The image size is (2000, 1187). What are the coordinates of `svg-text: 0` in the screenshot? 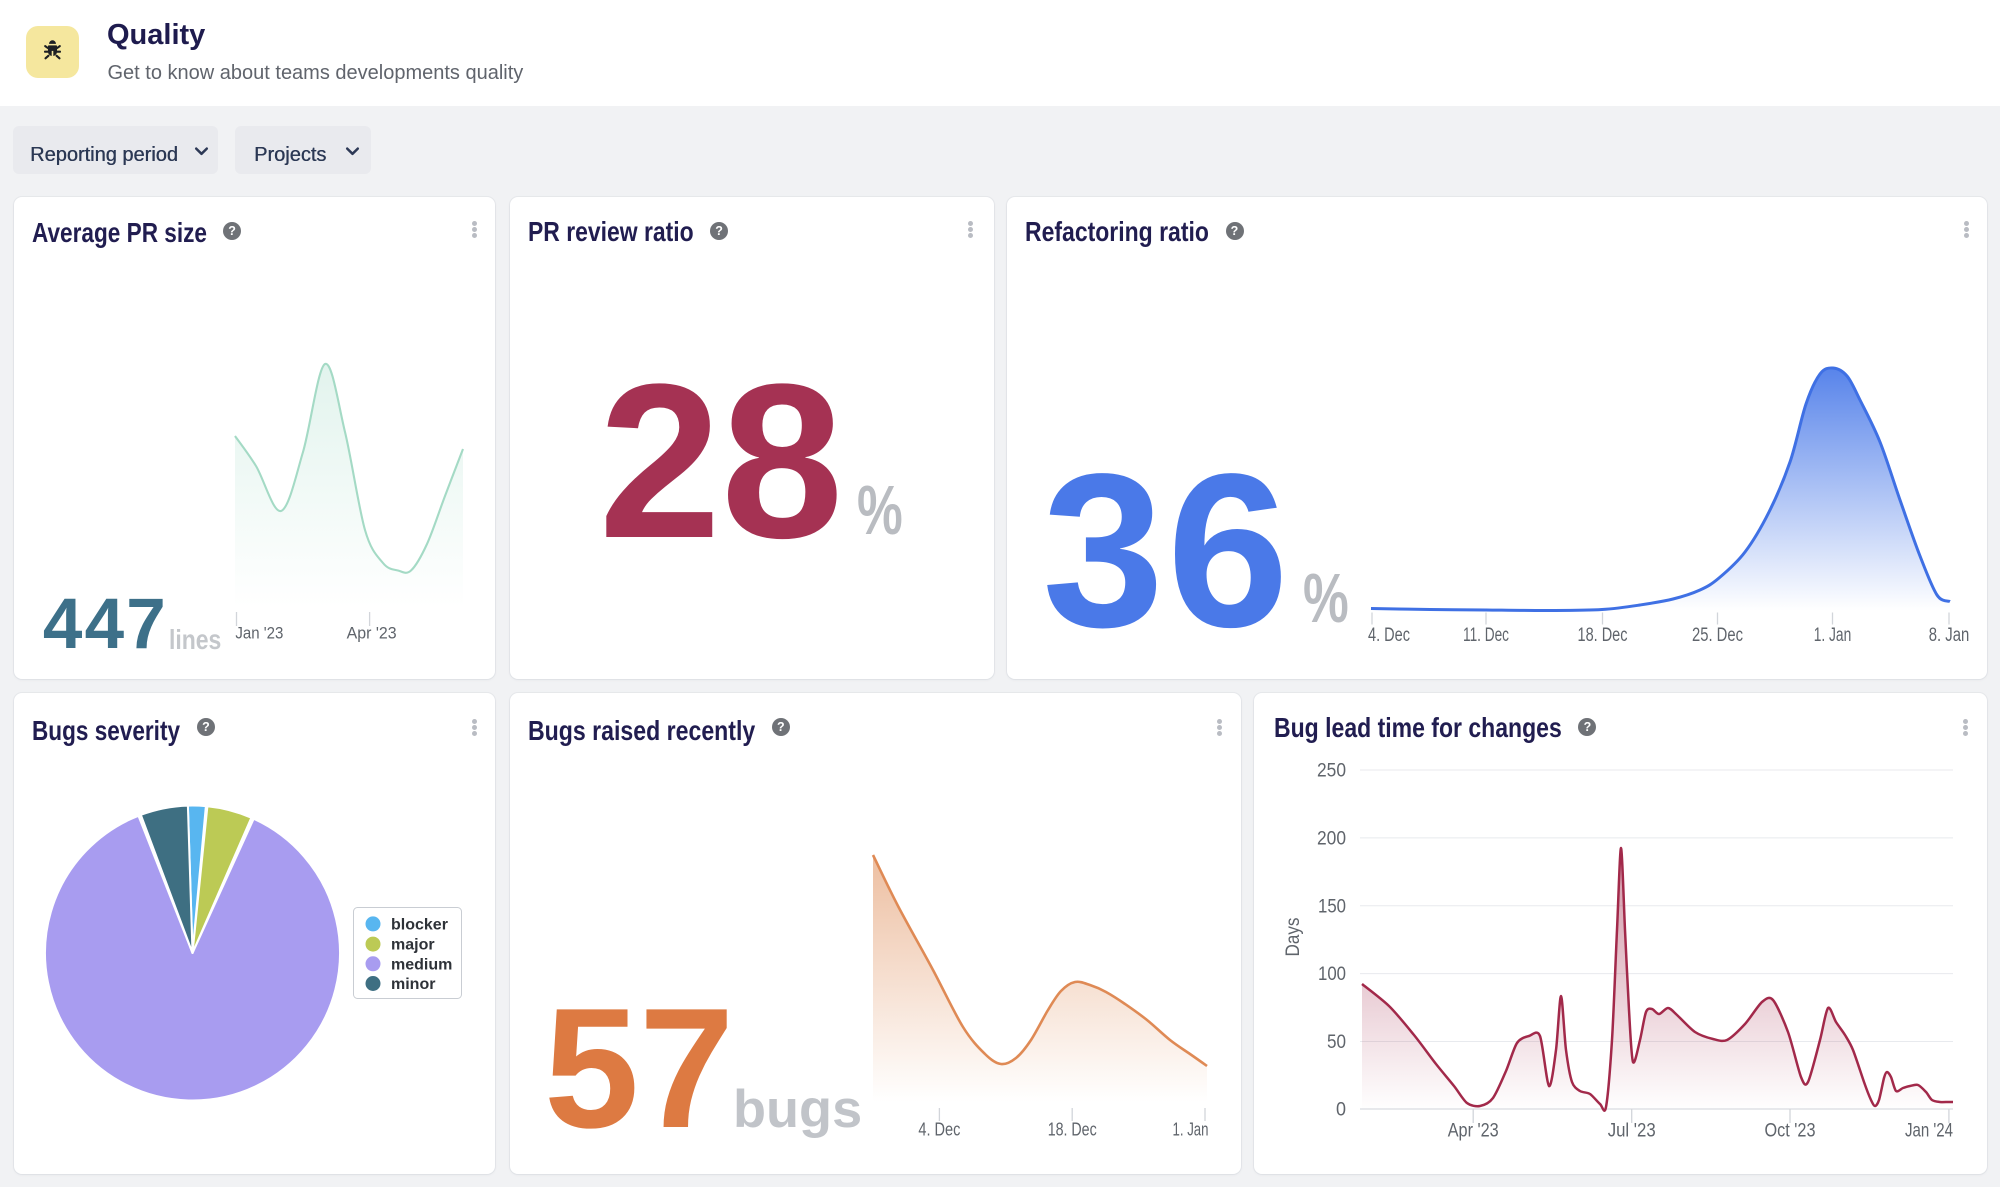 It's located at (1341, 1110).